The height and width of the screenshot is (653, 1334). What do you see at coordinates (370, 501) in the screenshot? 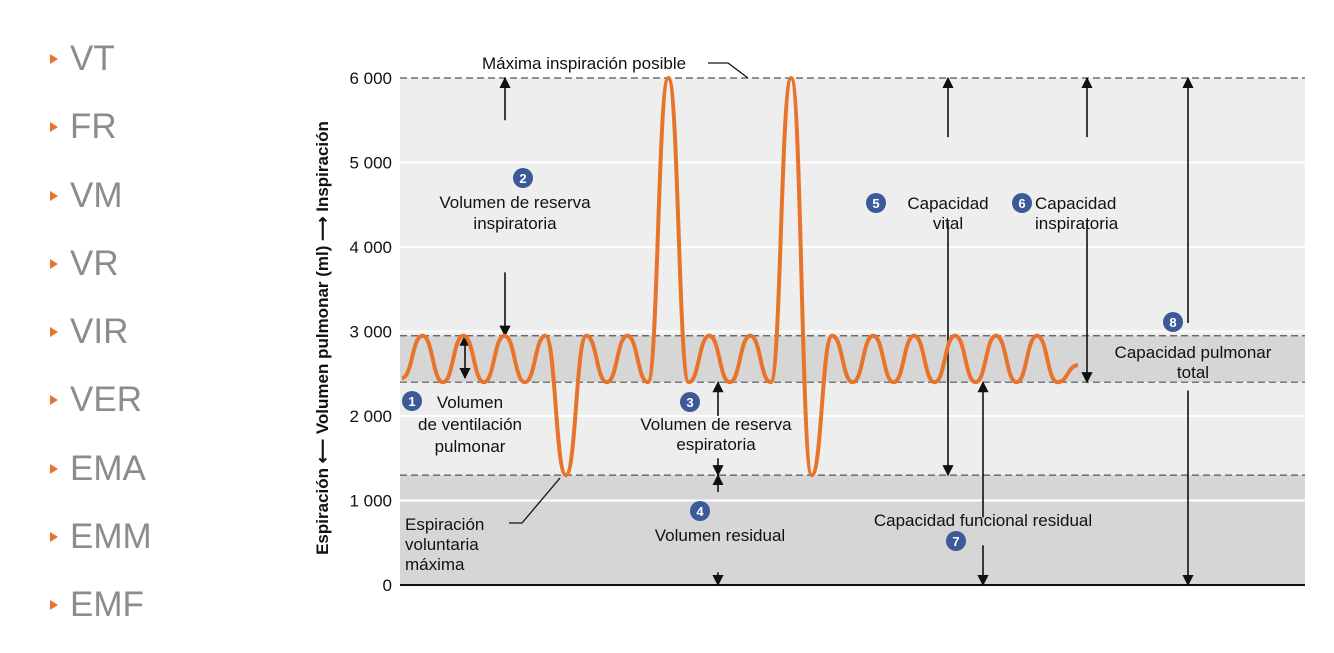
I see `y-tick-label: 1 000` at bounding box center [370, 501].